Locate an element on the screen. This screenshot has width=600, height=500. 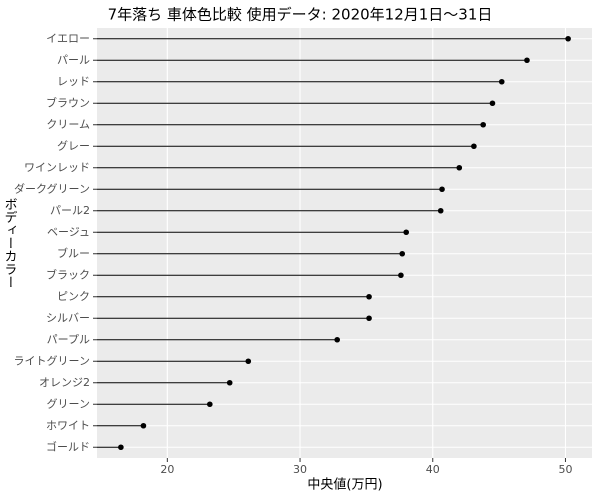
y-tick-label: ブラック is located at coordinates (68, 274).